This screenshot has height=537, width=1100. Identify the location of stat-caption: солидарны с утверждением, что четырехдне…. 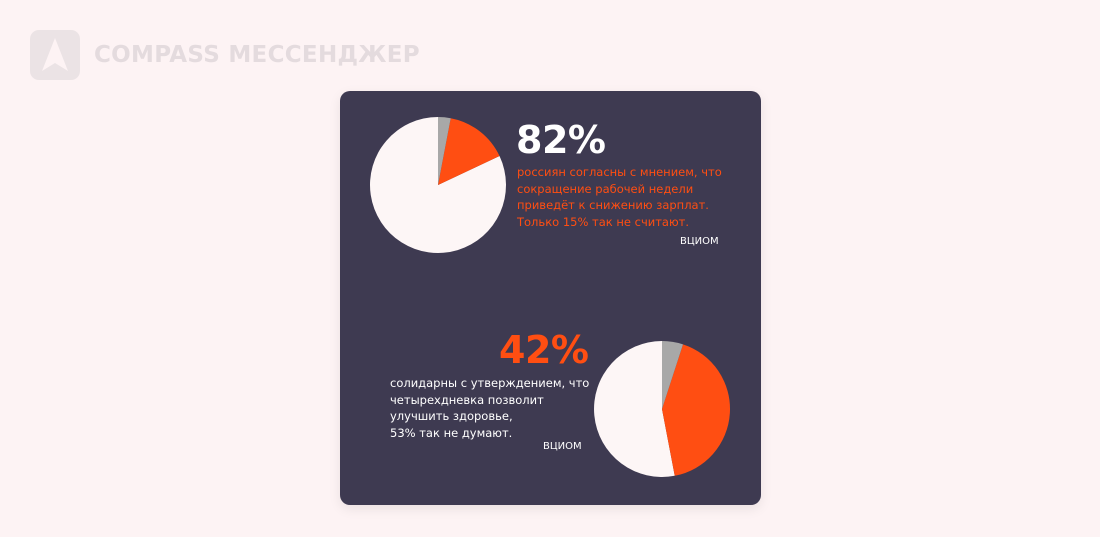
(489, 408).